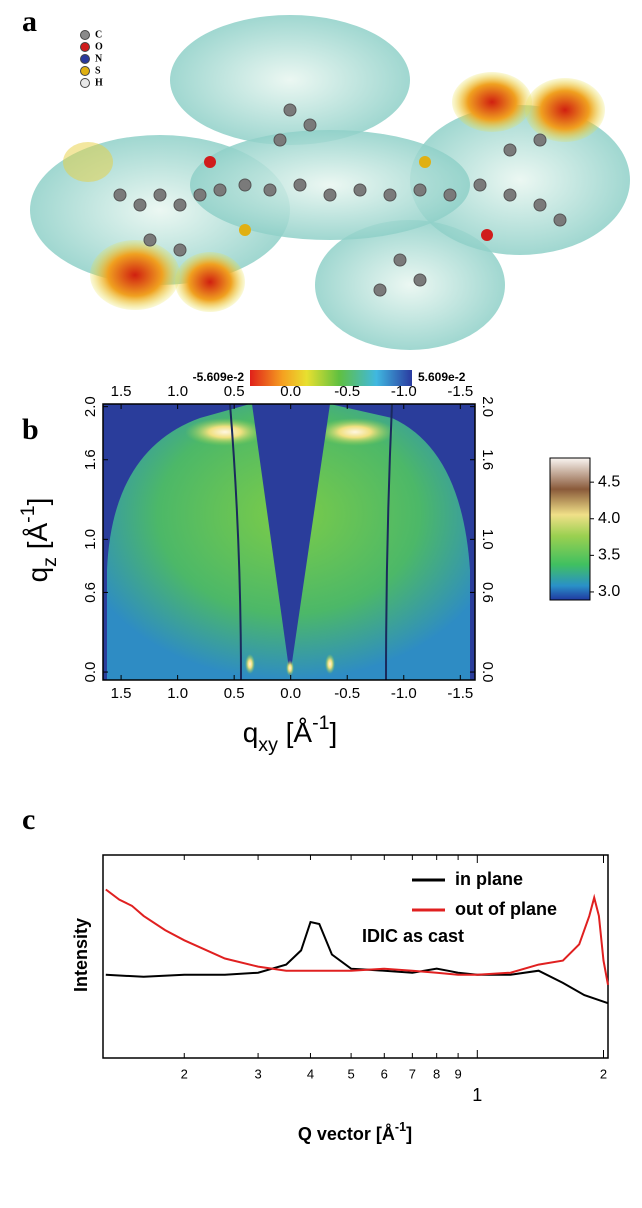 This screenshot has height=1208, width=642. Describe the element at coordinates (81, 955) in the screenshot. I see `y-axis-label: Intensity` at that location.